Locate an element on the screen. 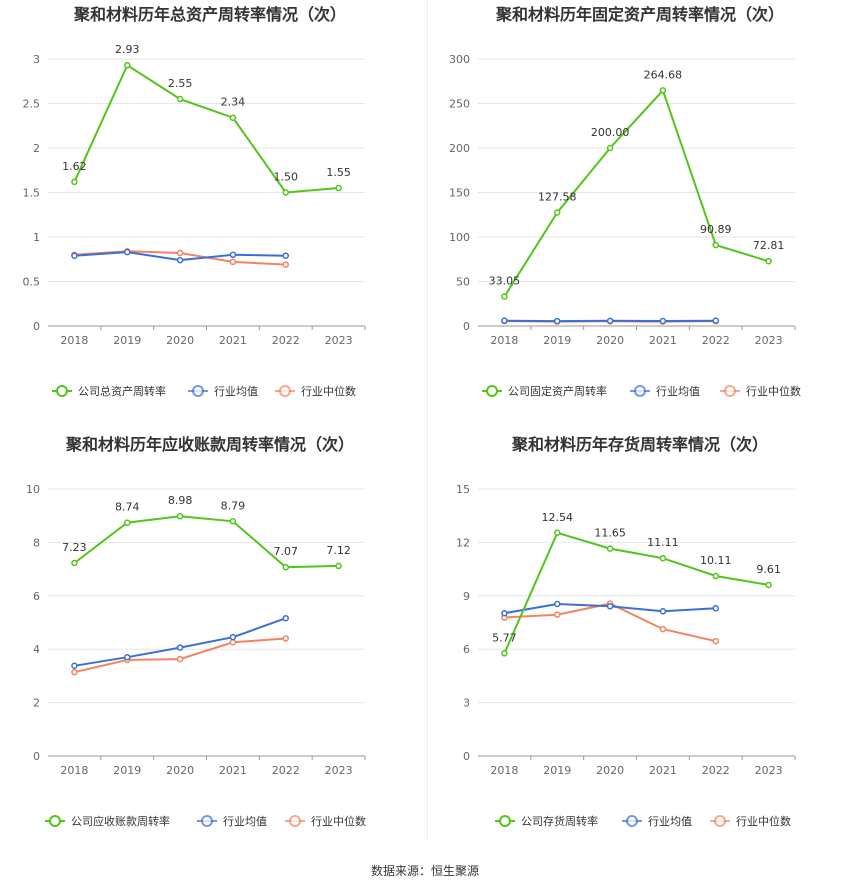 Image resolution: width=850 pixels, height=891 pixels. data-label: 7.07 is located at coordinates (286, 551).